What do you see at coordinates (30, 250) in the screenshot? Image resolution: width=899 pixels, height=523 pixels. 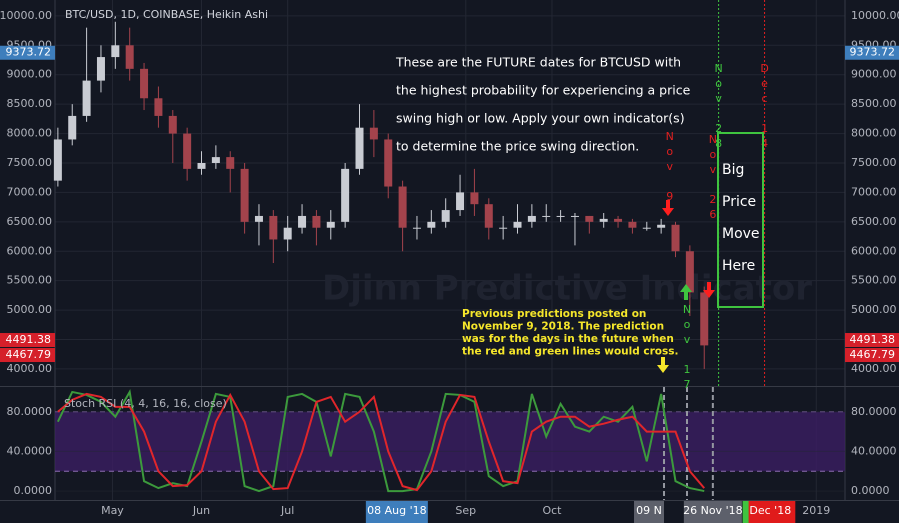 I see `y-tick-label: 6000.00` at bounding box center [30, 250].